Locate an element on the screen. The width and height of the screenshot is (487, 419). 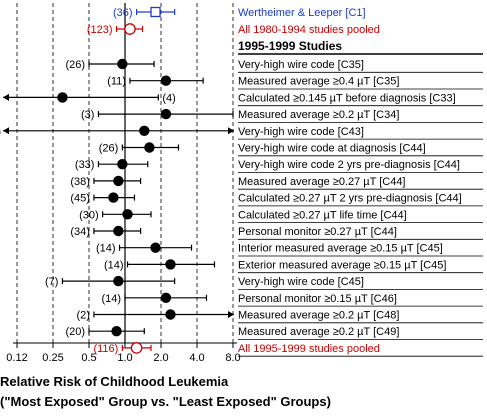
case-count: (4) is located at coordinates (168, 98).